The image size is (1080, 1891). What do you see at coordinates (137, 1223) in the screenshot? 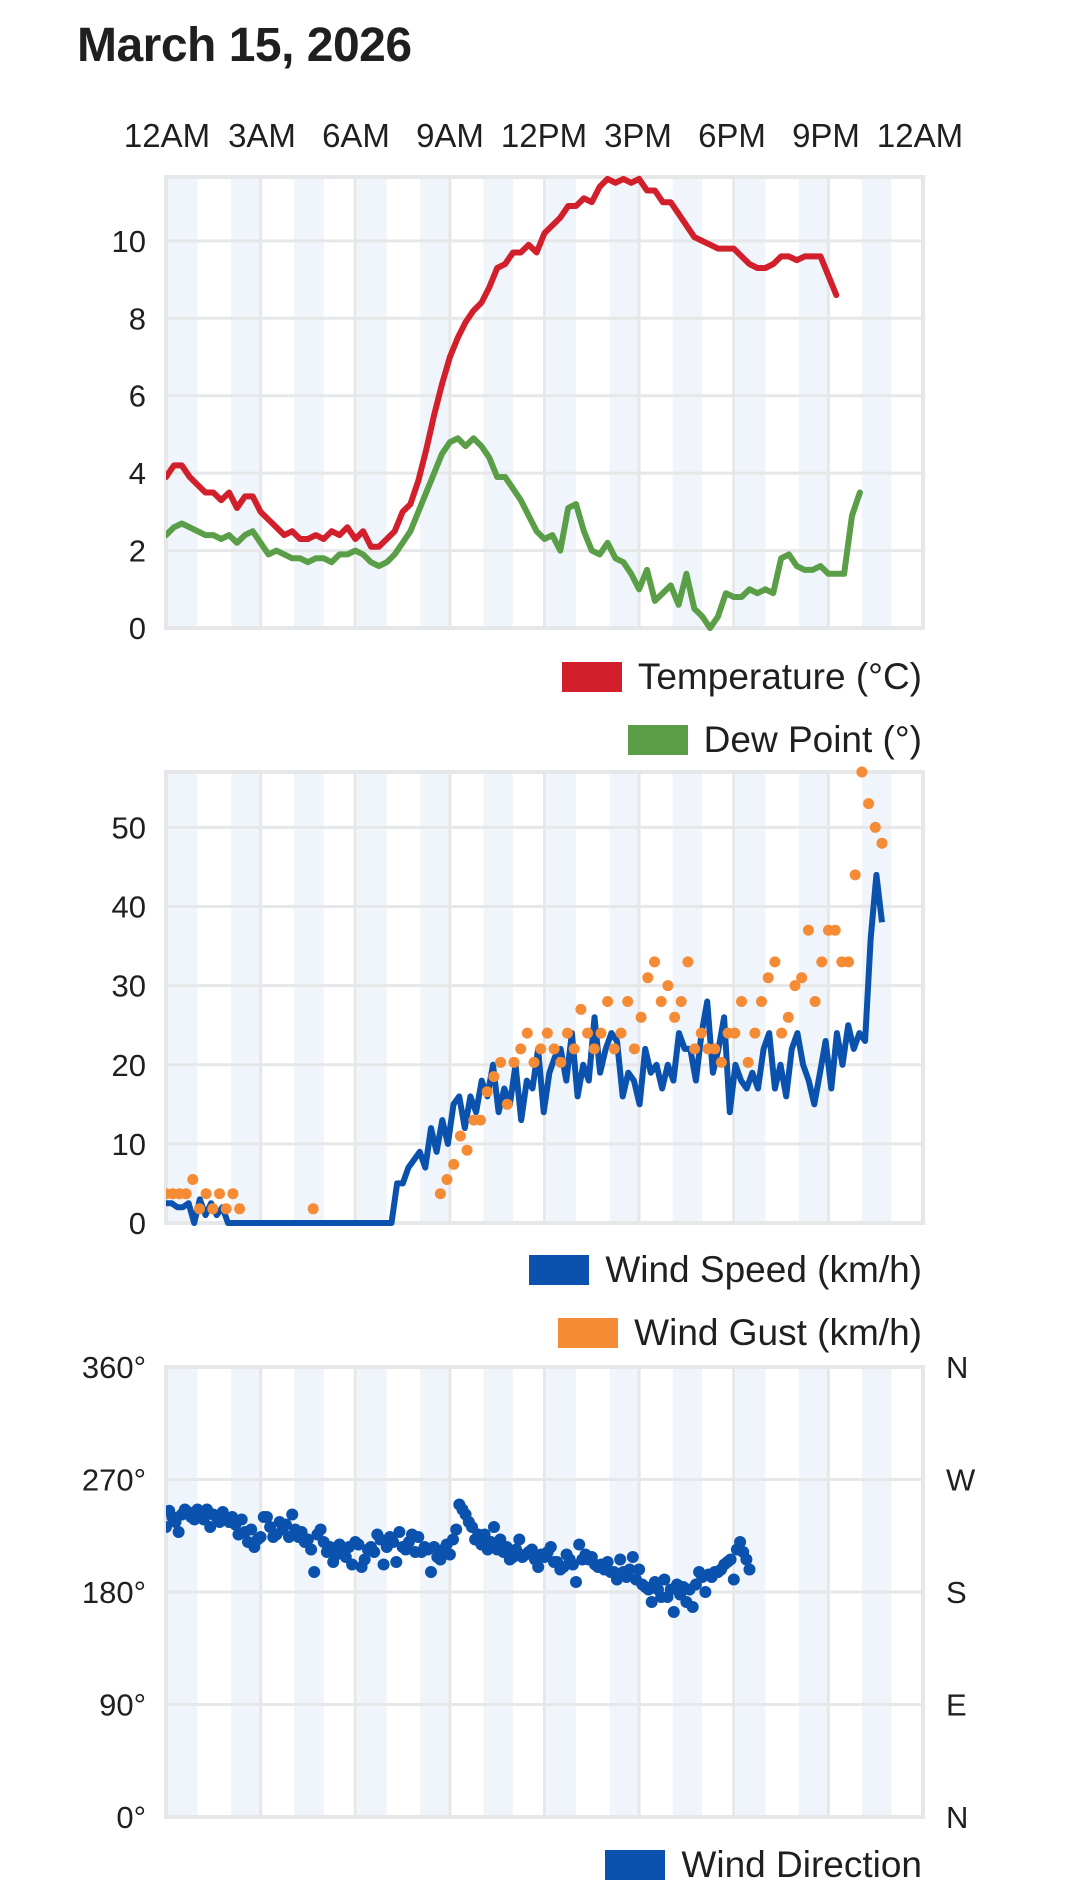
I see `y-tick-label: 0` at bounding box center [137, 1223].